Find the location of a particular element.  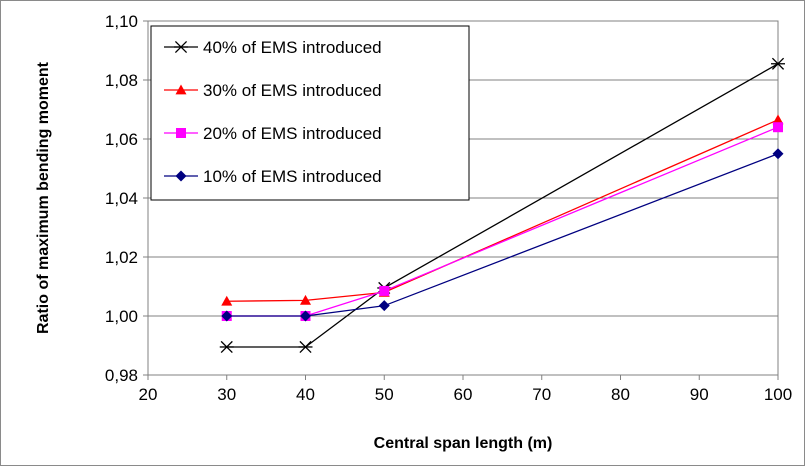

legend-label: 20% of EMS introduced is located at coordinates (292, 133).